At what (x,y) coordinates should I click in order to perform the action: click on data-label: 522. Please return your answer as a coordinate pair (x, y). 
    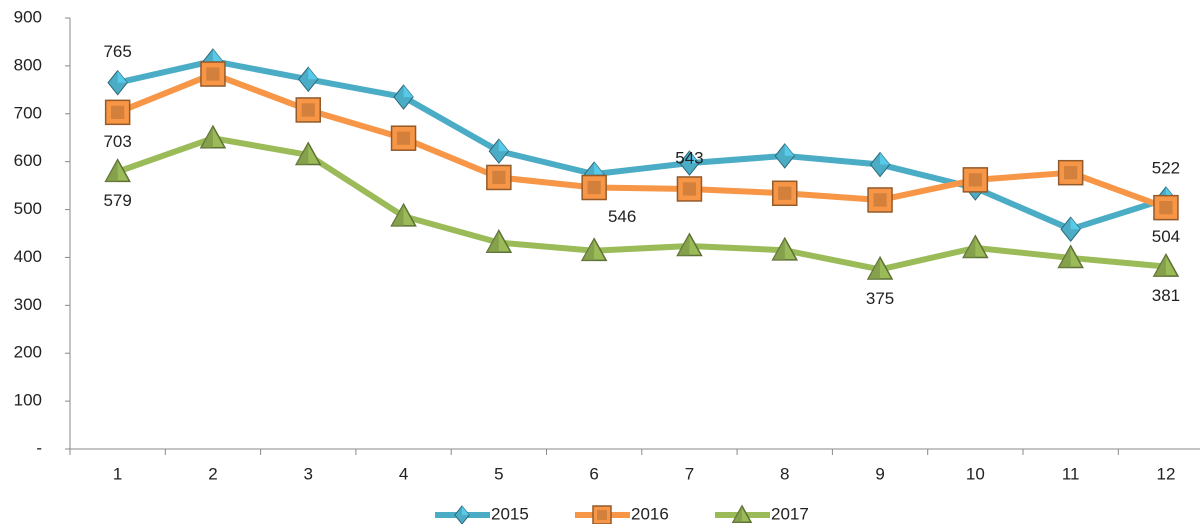
    Looking at the image, I should click on (1166, 168).